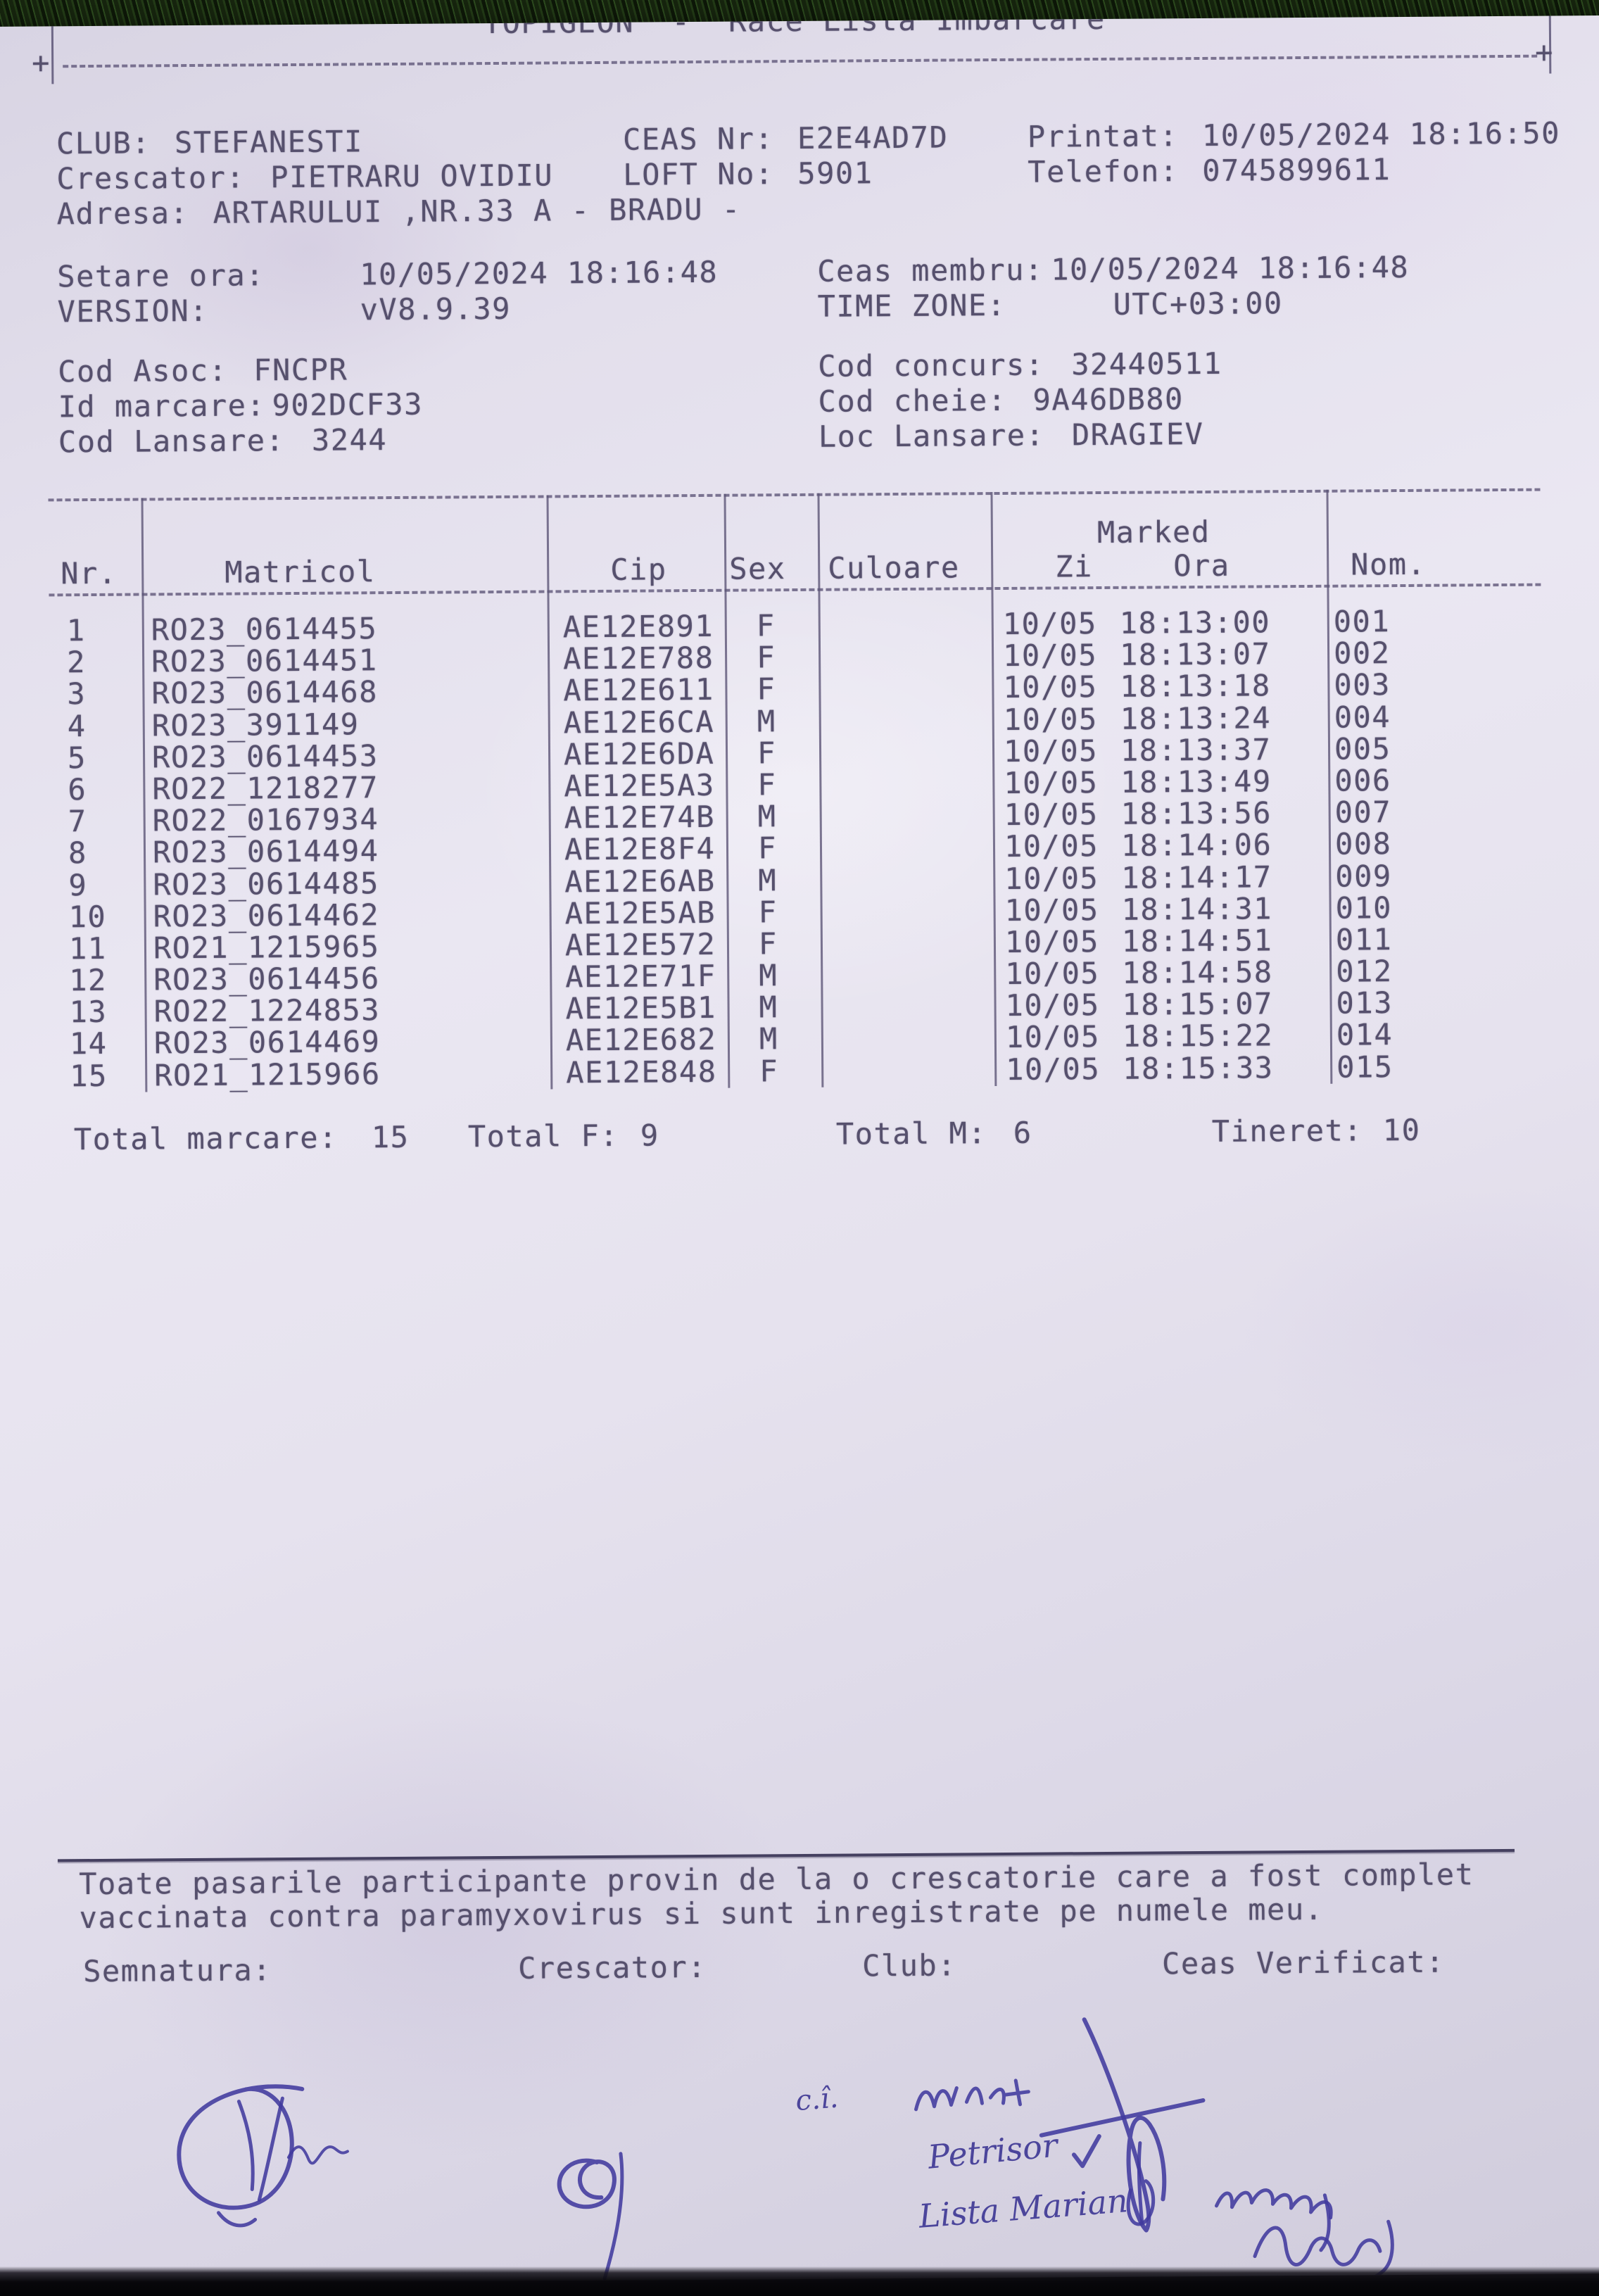 Image resolution: width=1599 pixels, height=2296 pixels. I want to click on petrisor-handwriting: Petrisor, so click(993, 2151).